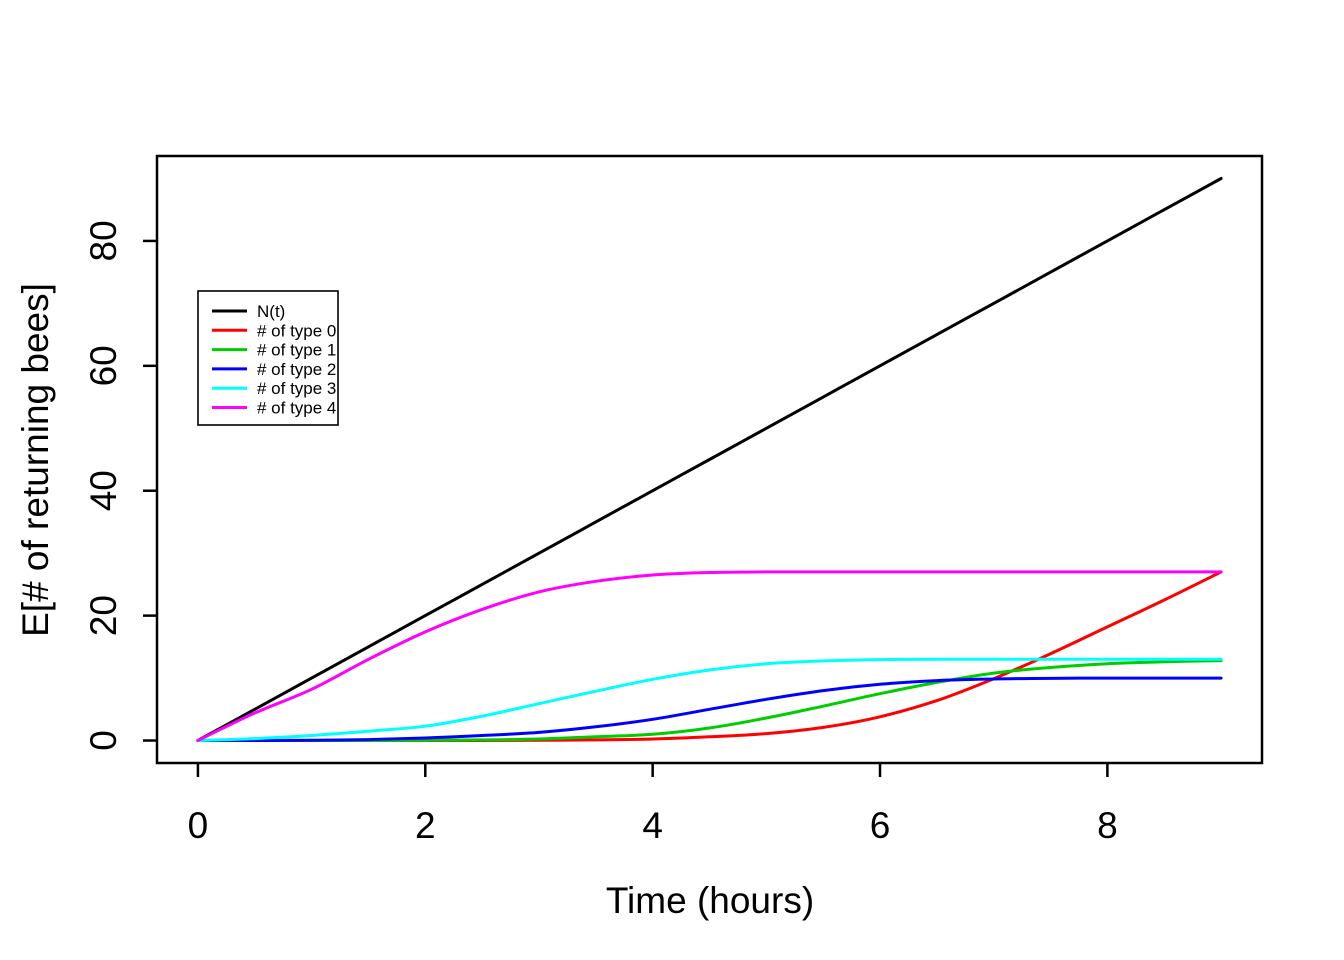 This screenshot has width=1344, height=960. What do you see at coordinates (652, 825) in the screenshot?
I see `x-tick-label: 4` at bounding box center [652, 825].